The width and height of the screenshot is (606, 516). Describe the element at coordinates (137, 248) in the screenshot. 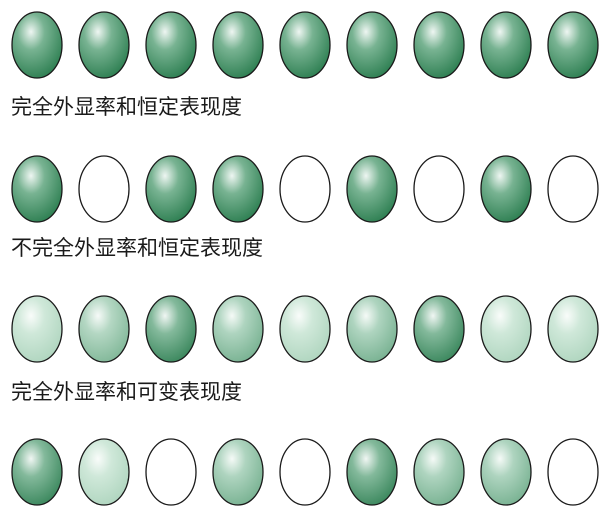

I see `caption-incomplete-penetrance-constant-expressivity: 不完全外显率和恒定表现度` at that location.